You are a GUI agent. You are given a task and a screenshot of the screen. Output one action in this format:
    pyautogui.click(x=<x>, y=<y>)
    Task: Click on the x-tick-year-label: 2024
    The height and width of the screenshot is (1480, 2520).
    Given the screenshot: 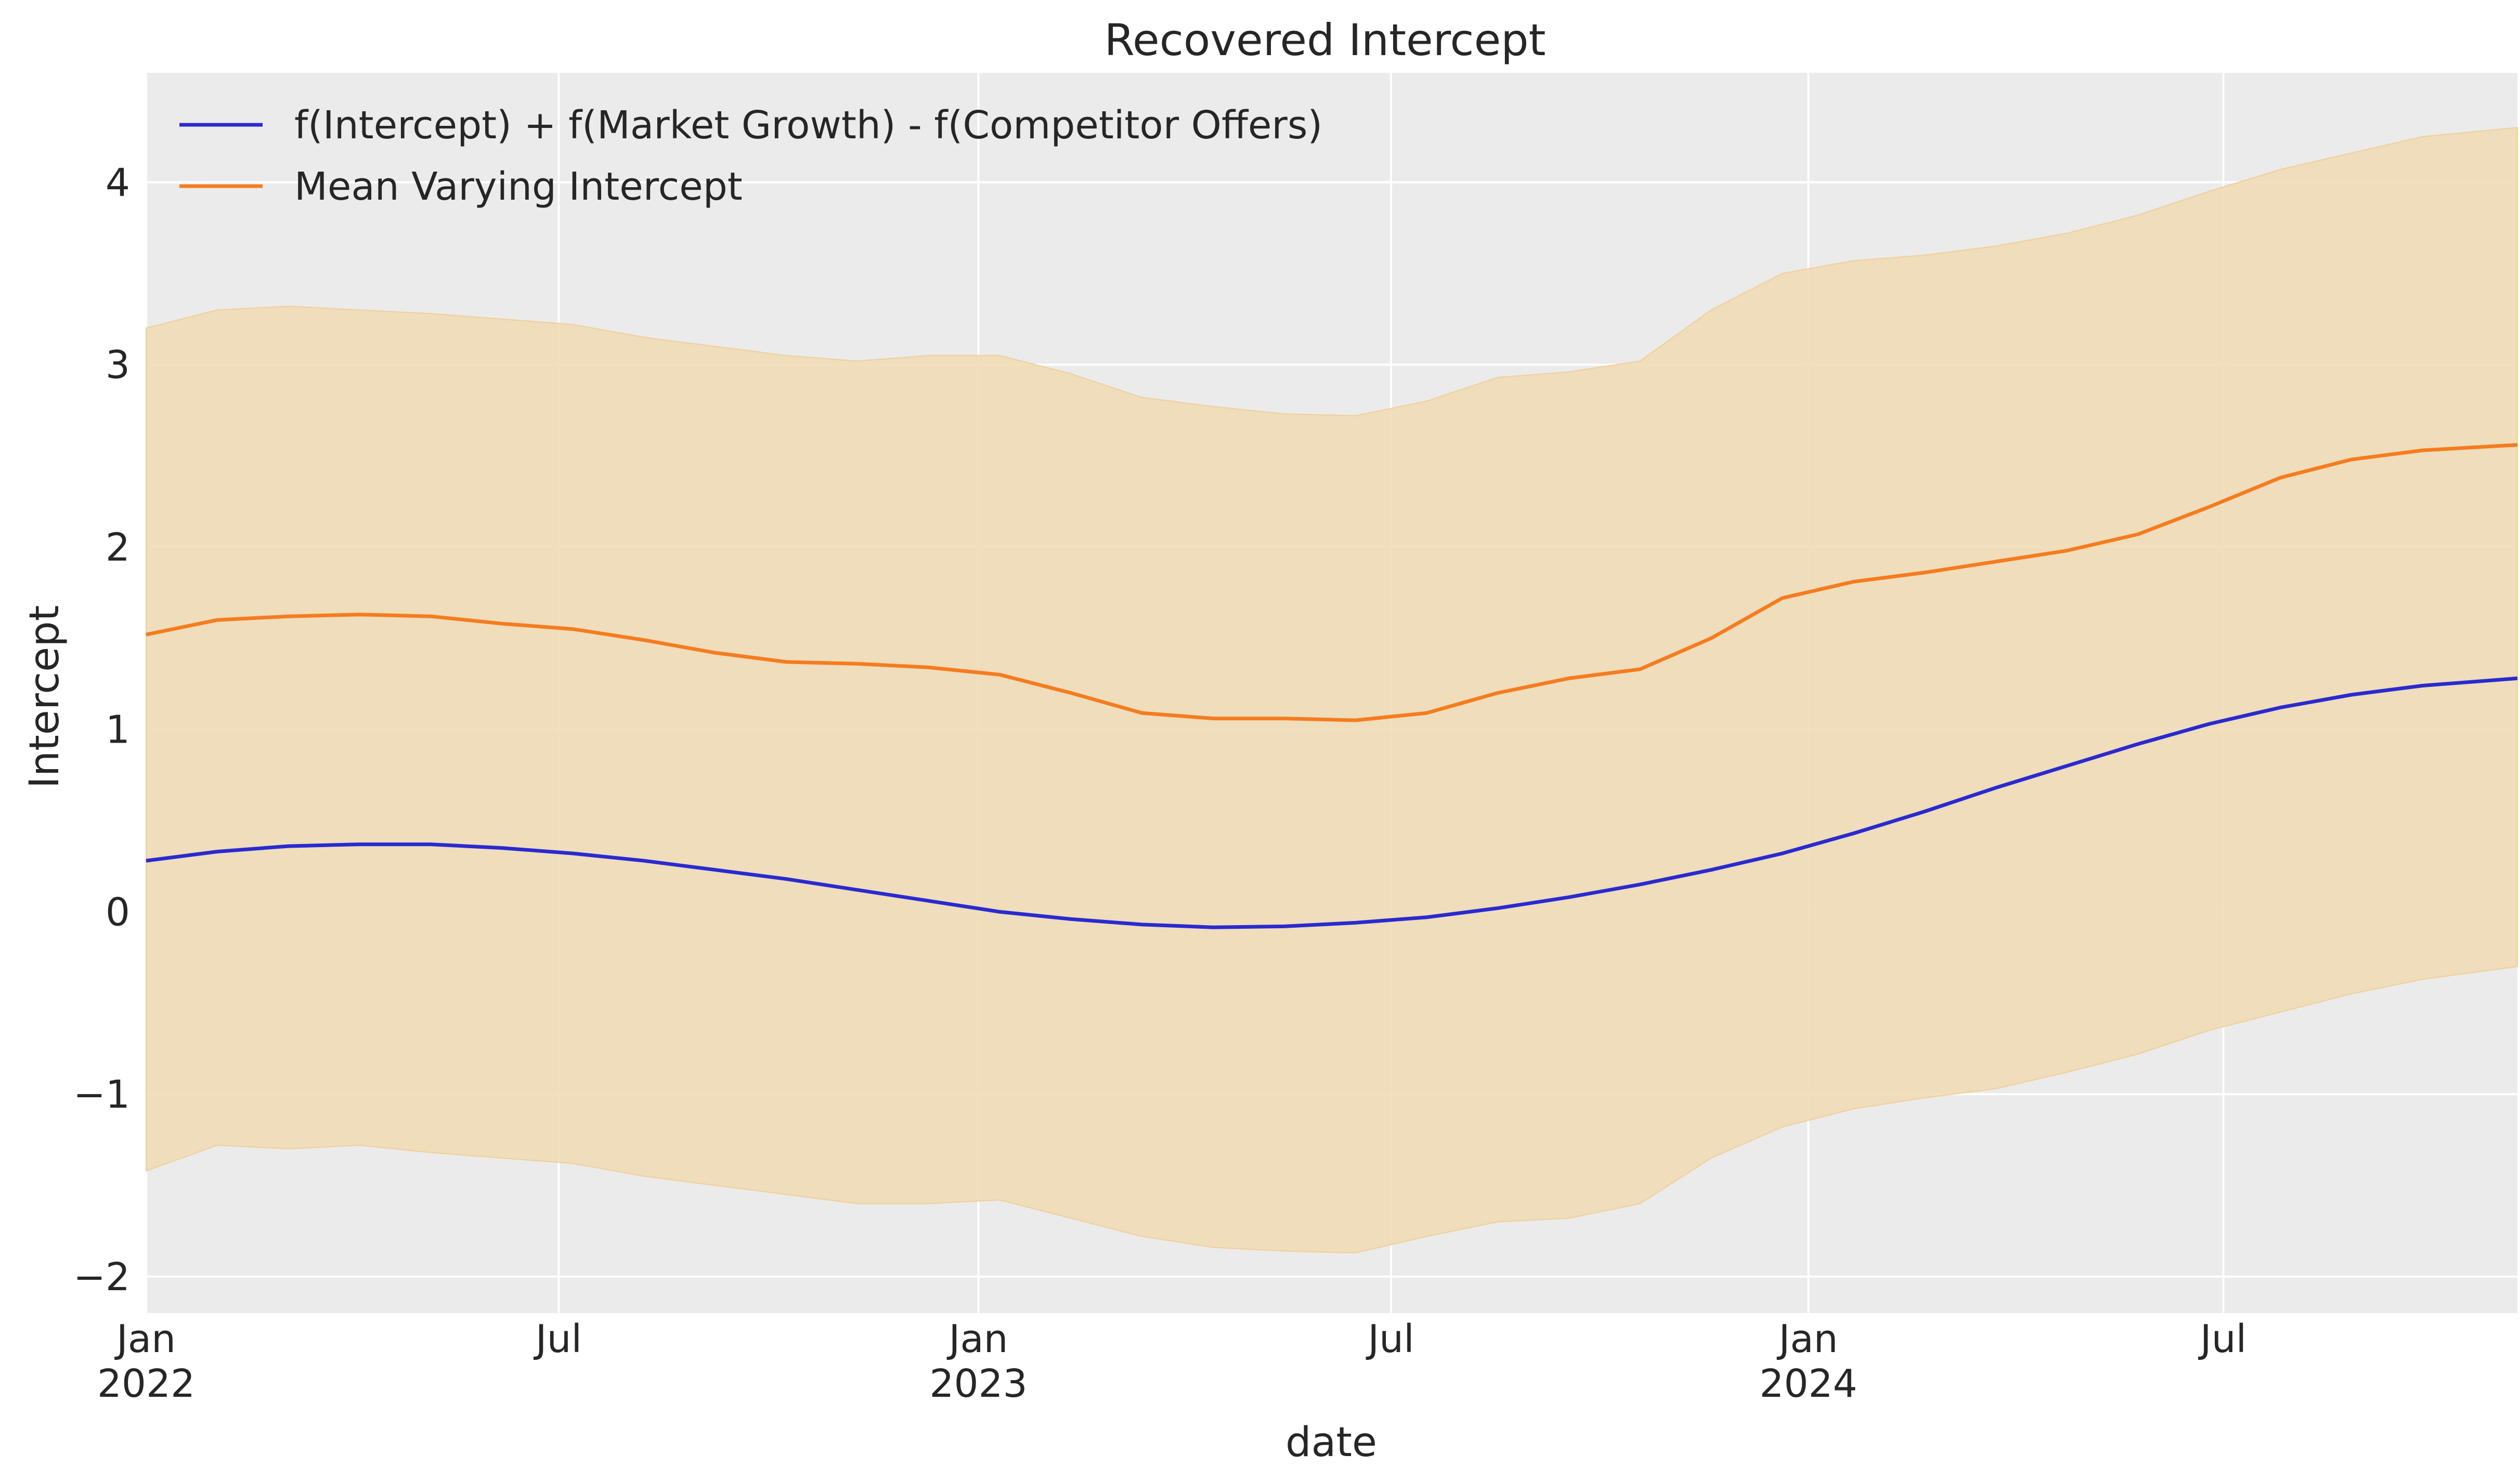 What is the action you would take?
    pyautogui.click(x=1808, y=1383)
    